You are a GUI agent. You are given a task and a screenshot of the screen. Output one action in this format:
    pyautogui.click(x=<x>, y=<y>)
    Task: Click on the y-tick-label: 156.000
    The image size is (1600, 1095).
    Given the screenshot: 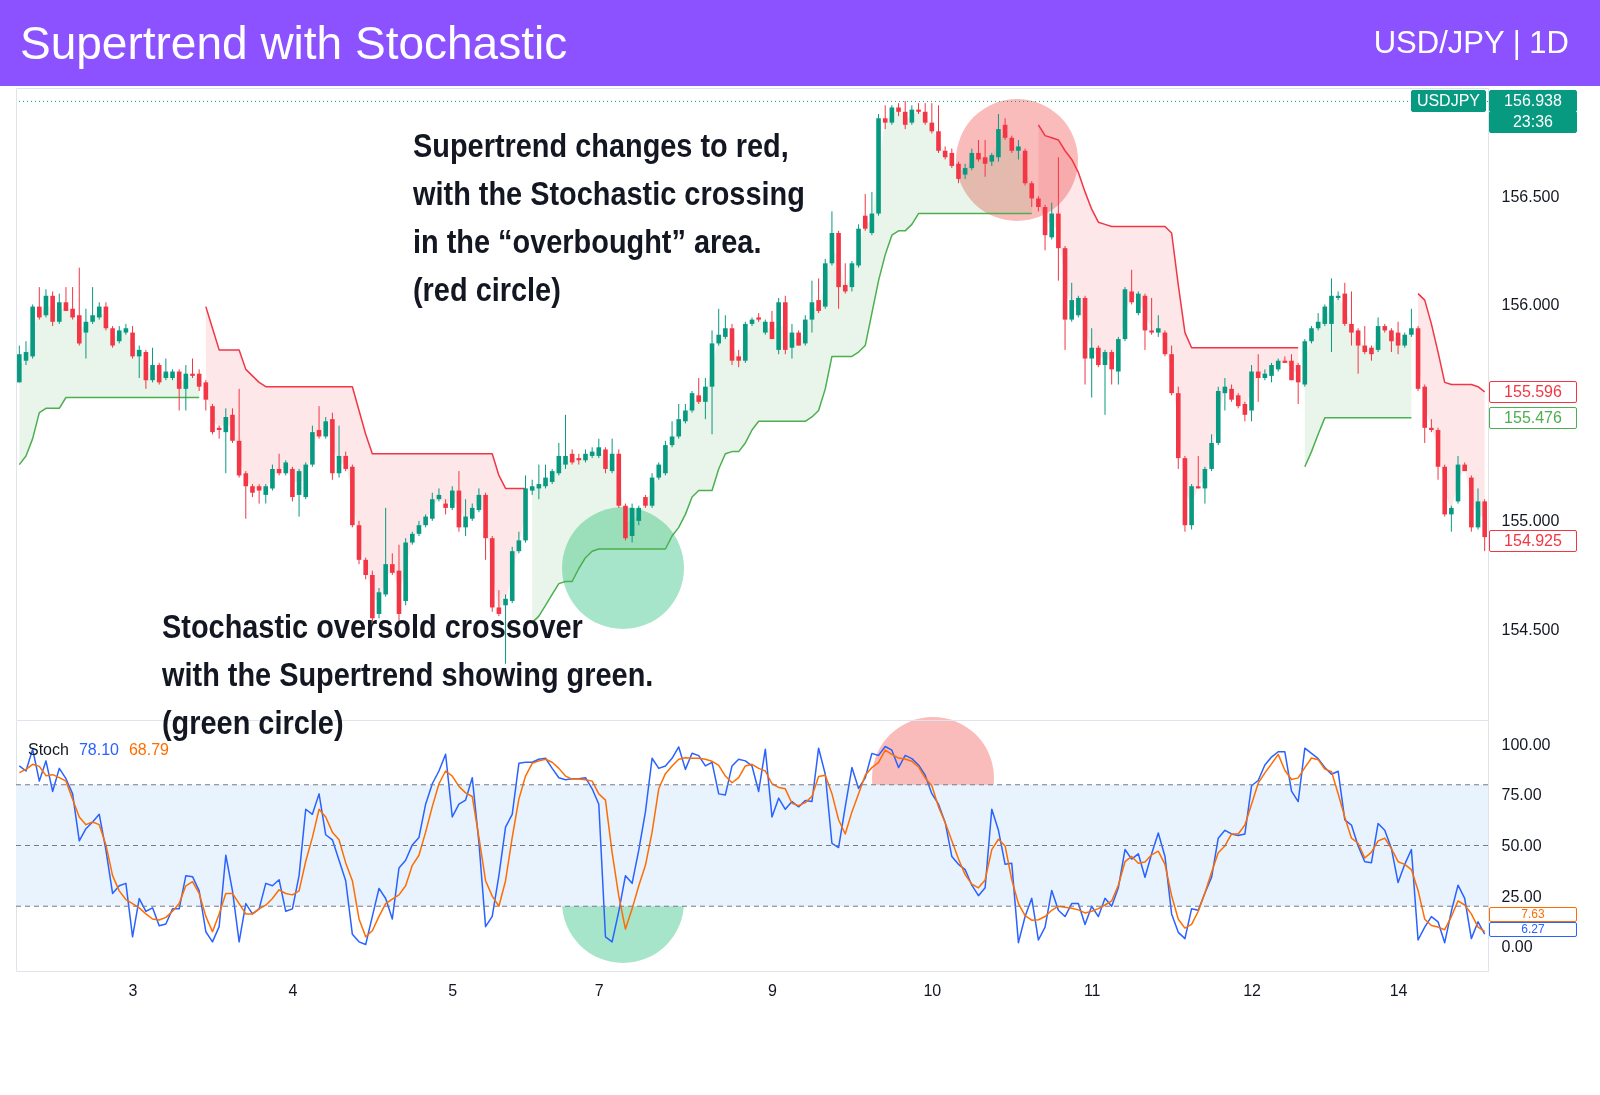 What is the action you would take?
    pyautogui.click(x=1530, y=304)
    